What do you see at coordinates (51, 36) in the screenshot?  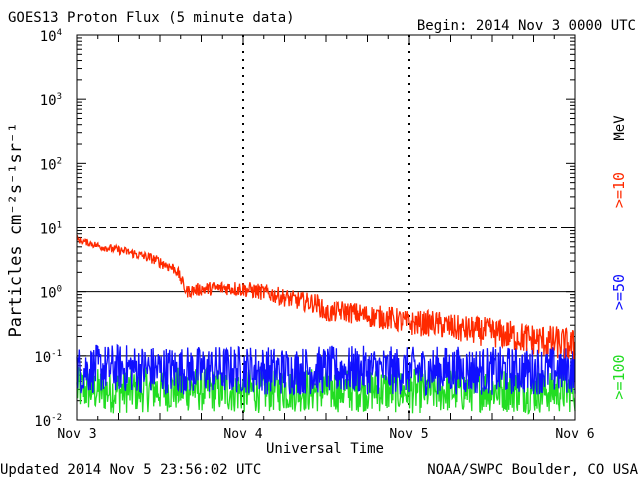 I see `y-tick-label: 10⁴` at bounding box center [51, 36].